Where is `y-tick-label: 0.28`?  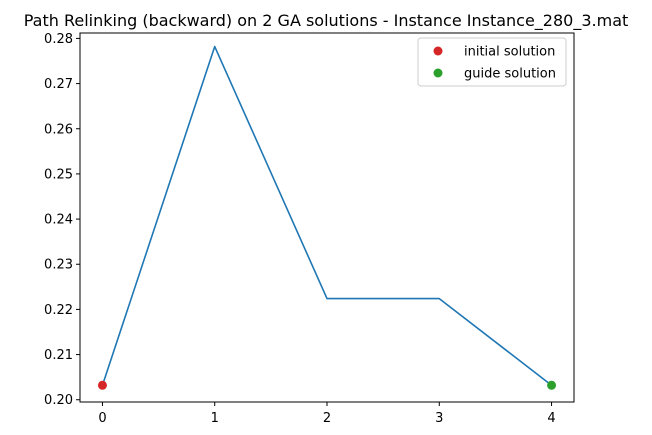
y-tick-label: 0.28 is located at coordinates (58, 39).